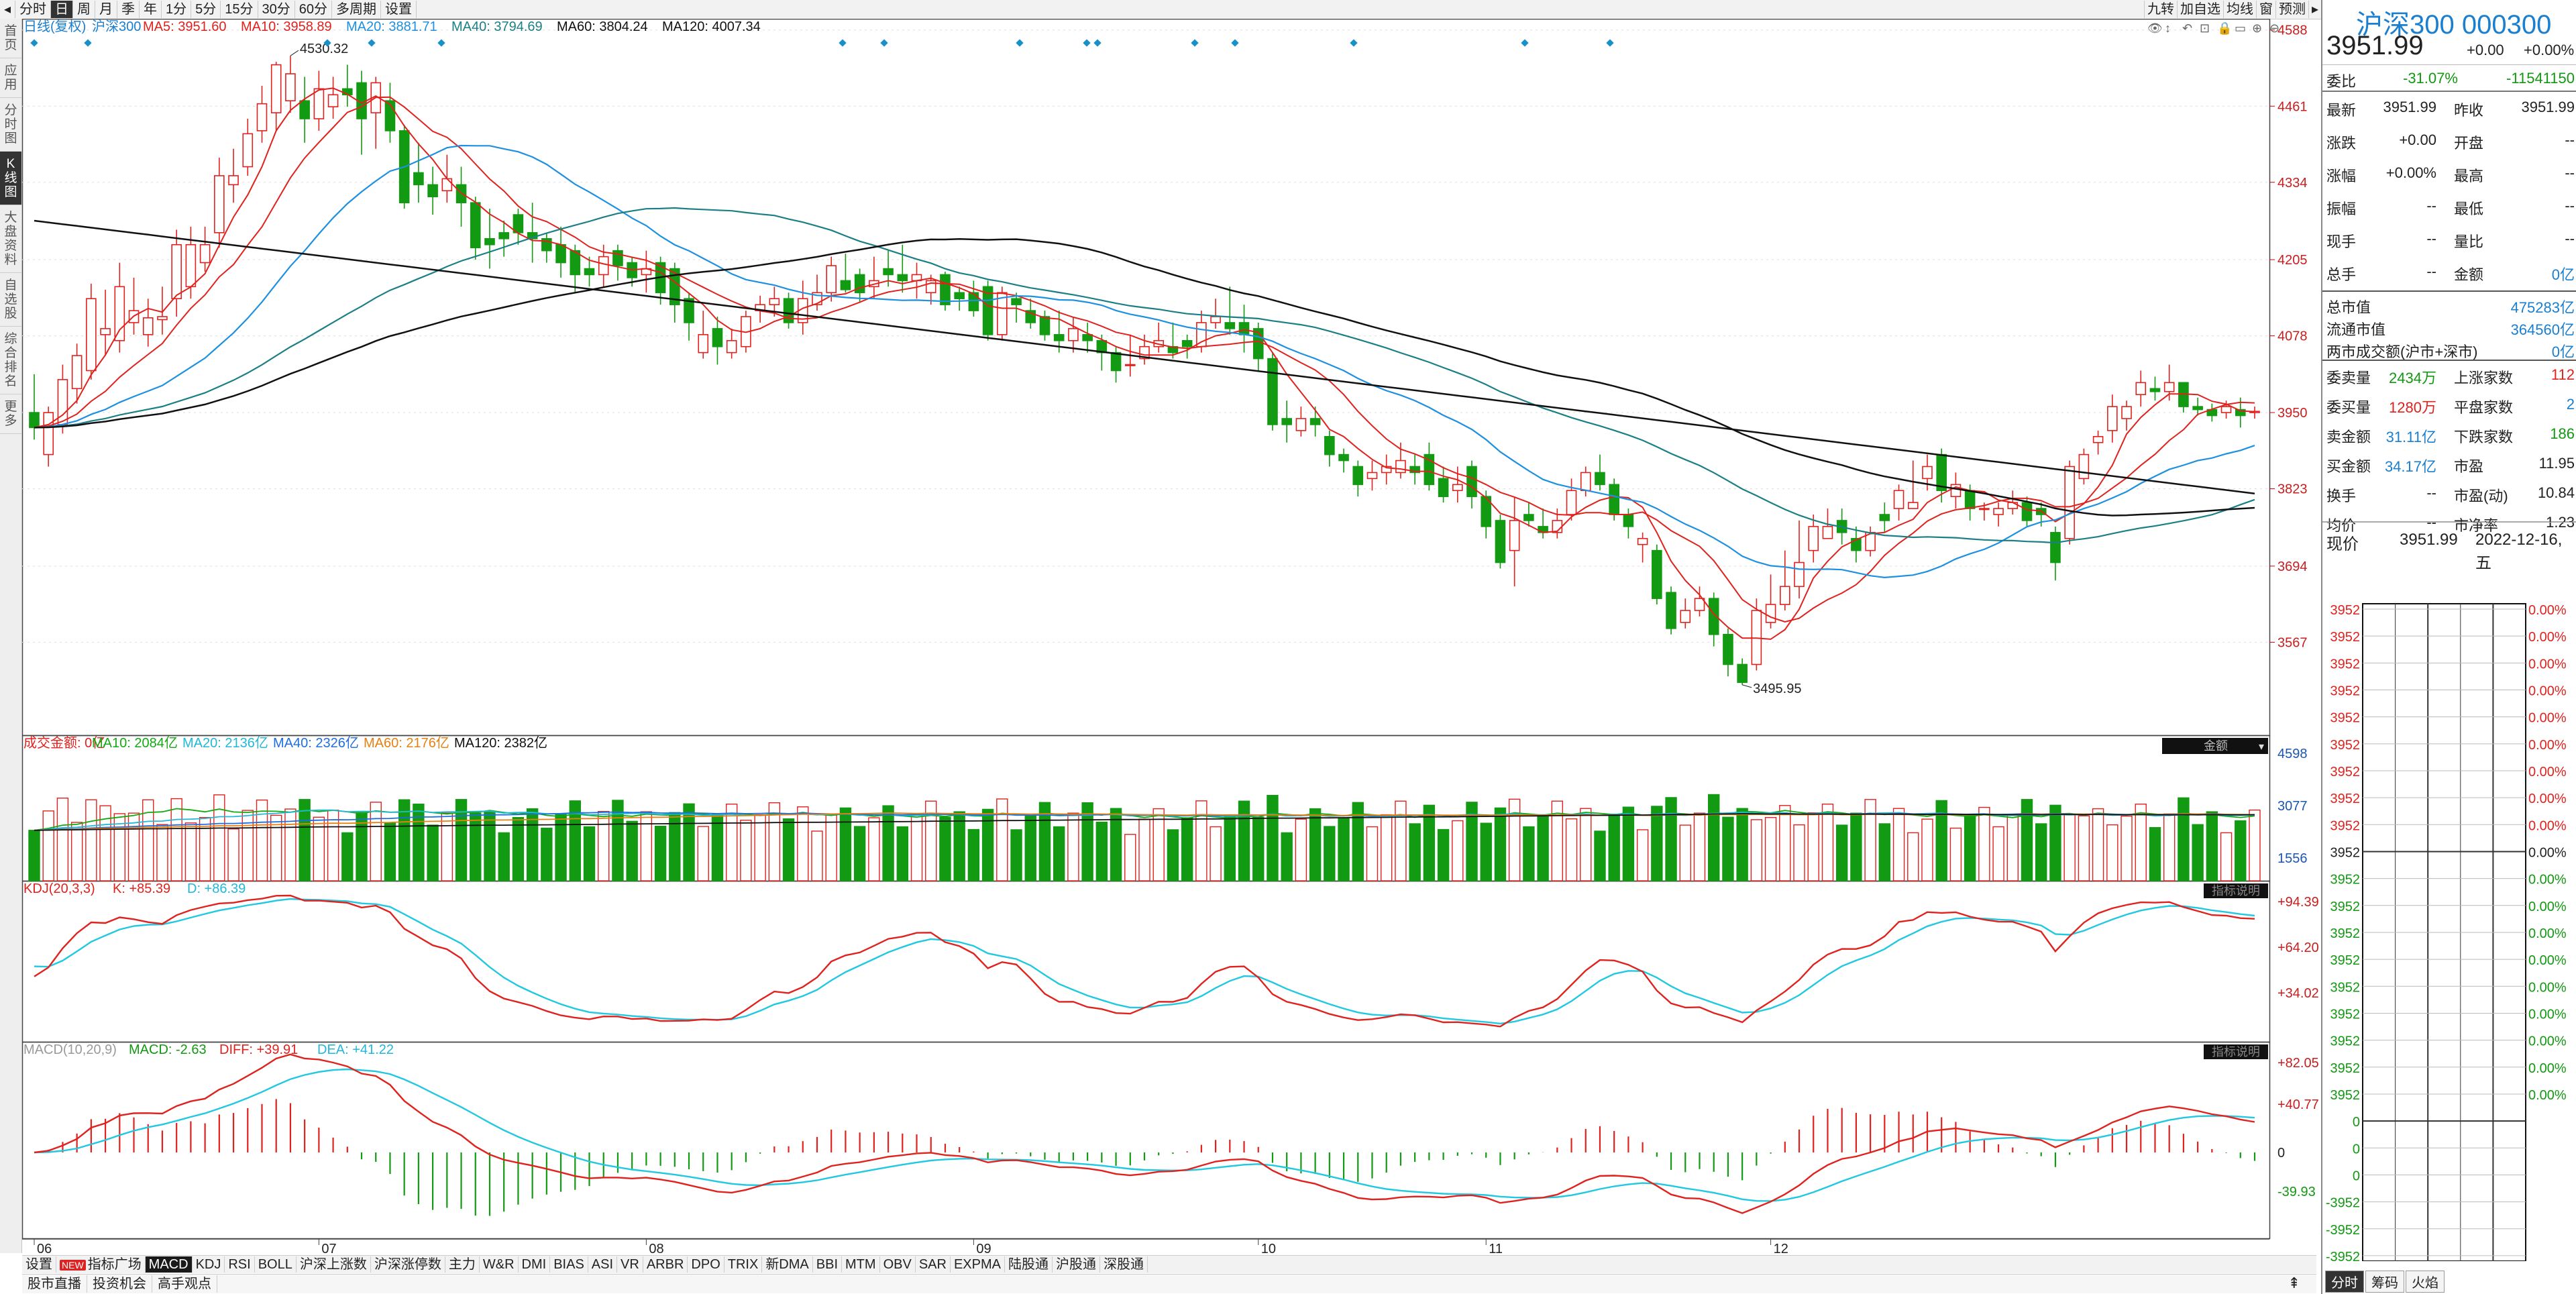 The width and height of the screenshot is (2576, 1294). Describe the element at coordinates (2215, 746) in the screenshot. I see `amount-select` at that location.